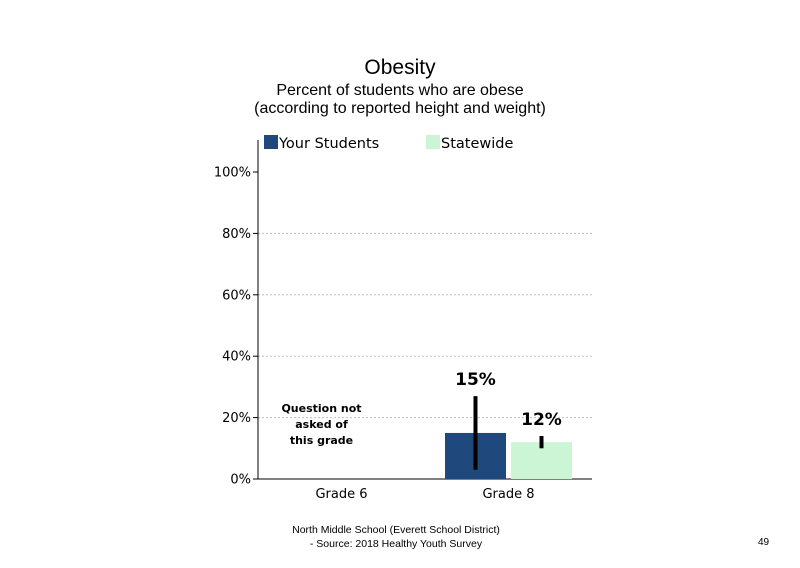  Describe the element at coordinates (236, 357) in the screenshot. I see `y-tick-label: 40%` at that location.